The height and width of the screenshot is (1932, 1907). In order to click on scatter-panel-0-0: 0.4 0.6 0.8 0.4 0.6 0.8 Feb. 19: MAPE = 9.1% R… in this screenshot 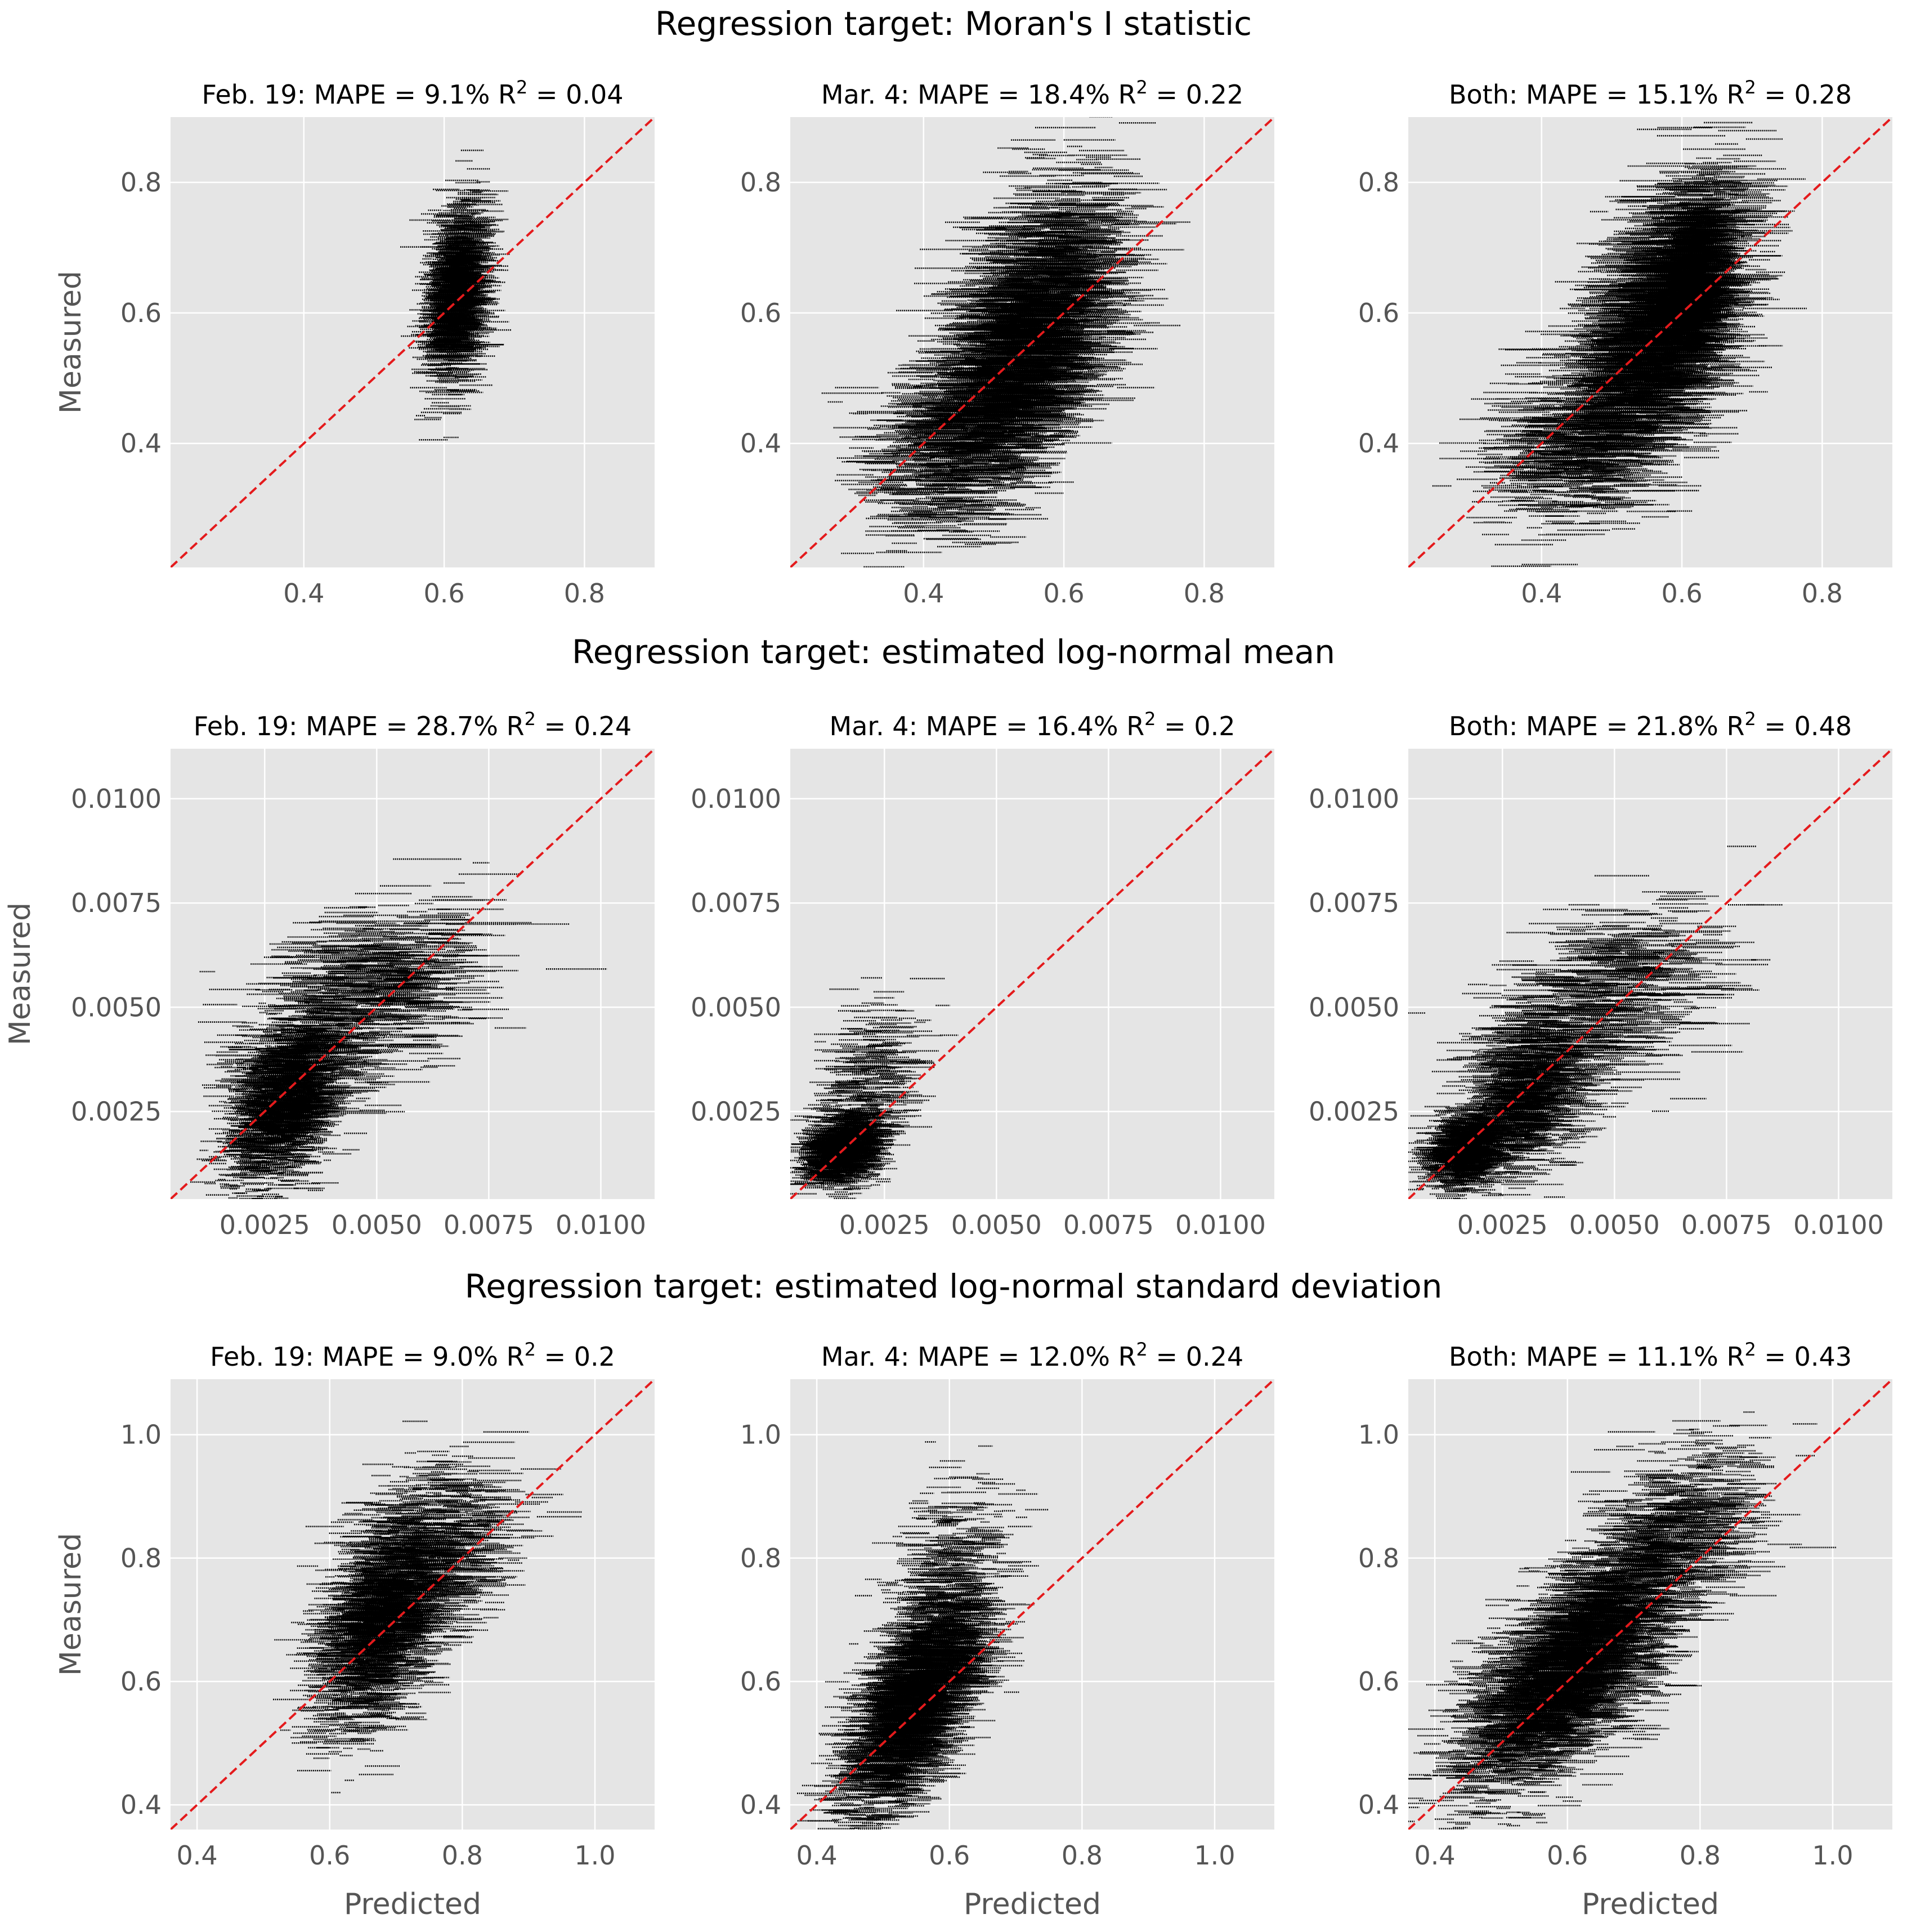, I will do `click(354, 343)`.